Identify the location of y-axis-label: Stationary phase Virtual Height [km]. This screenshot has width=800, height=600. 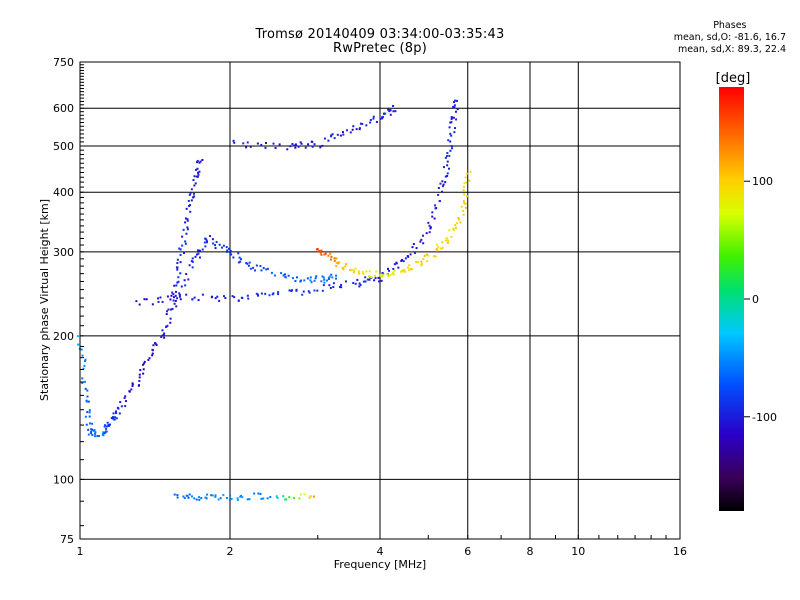
(44, 300).